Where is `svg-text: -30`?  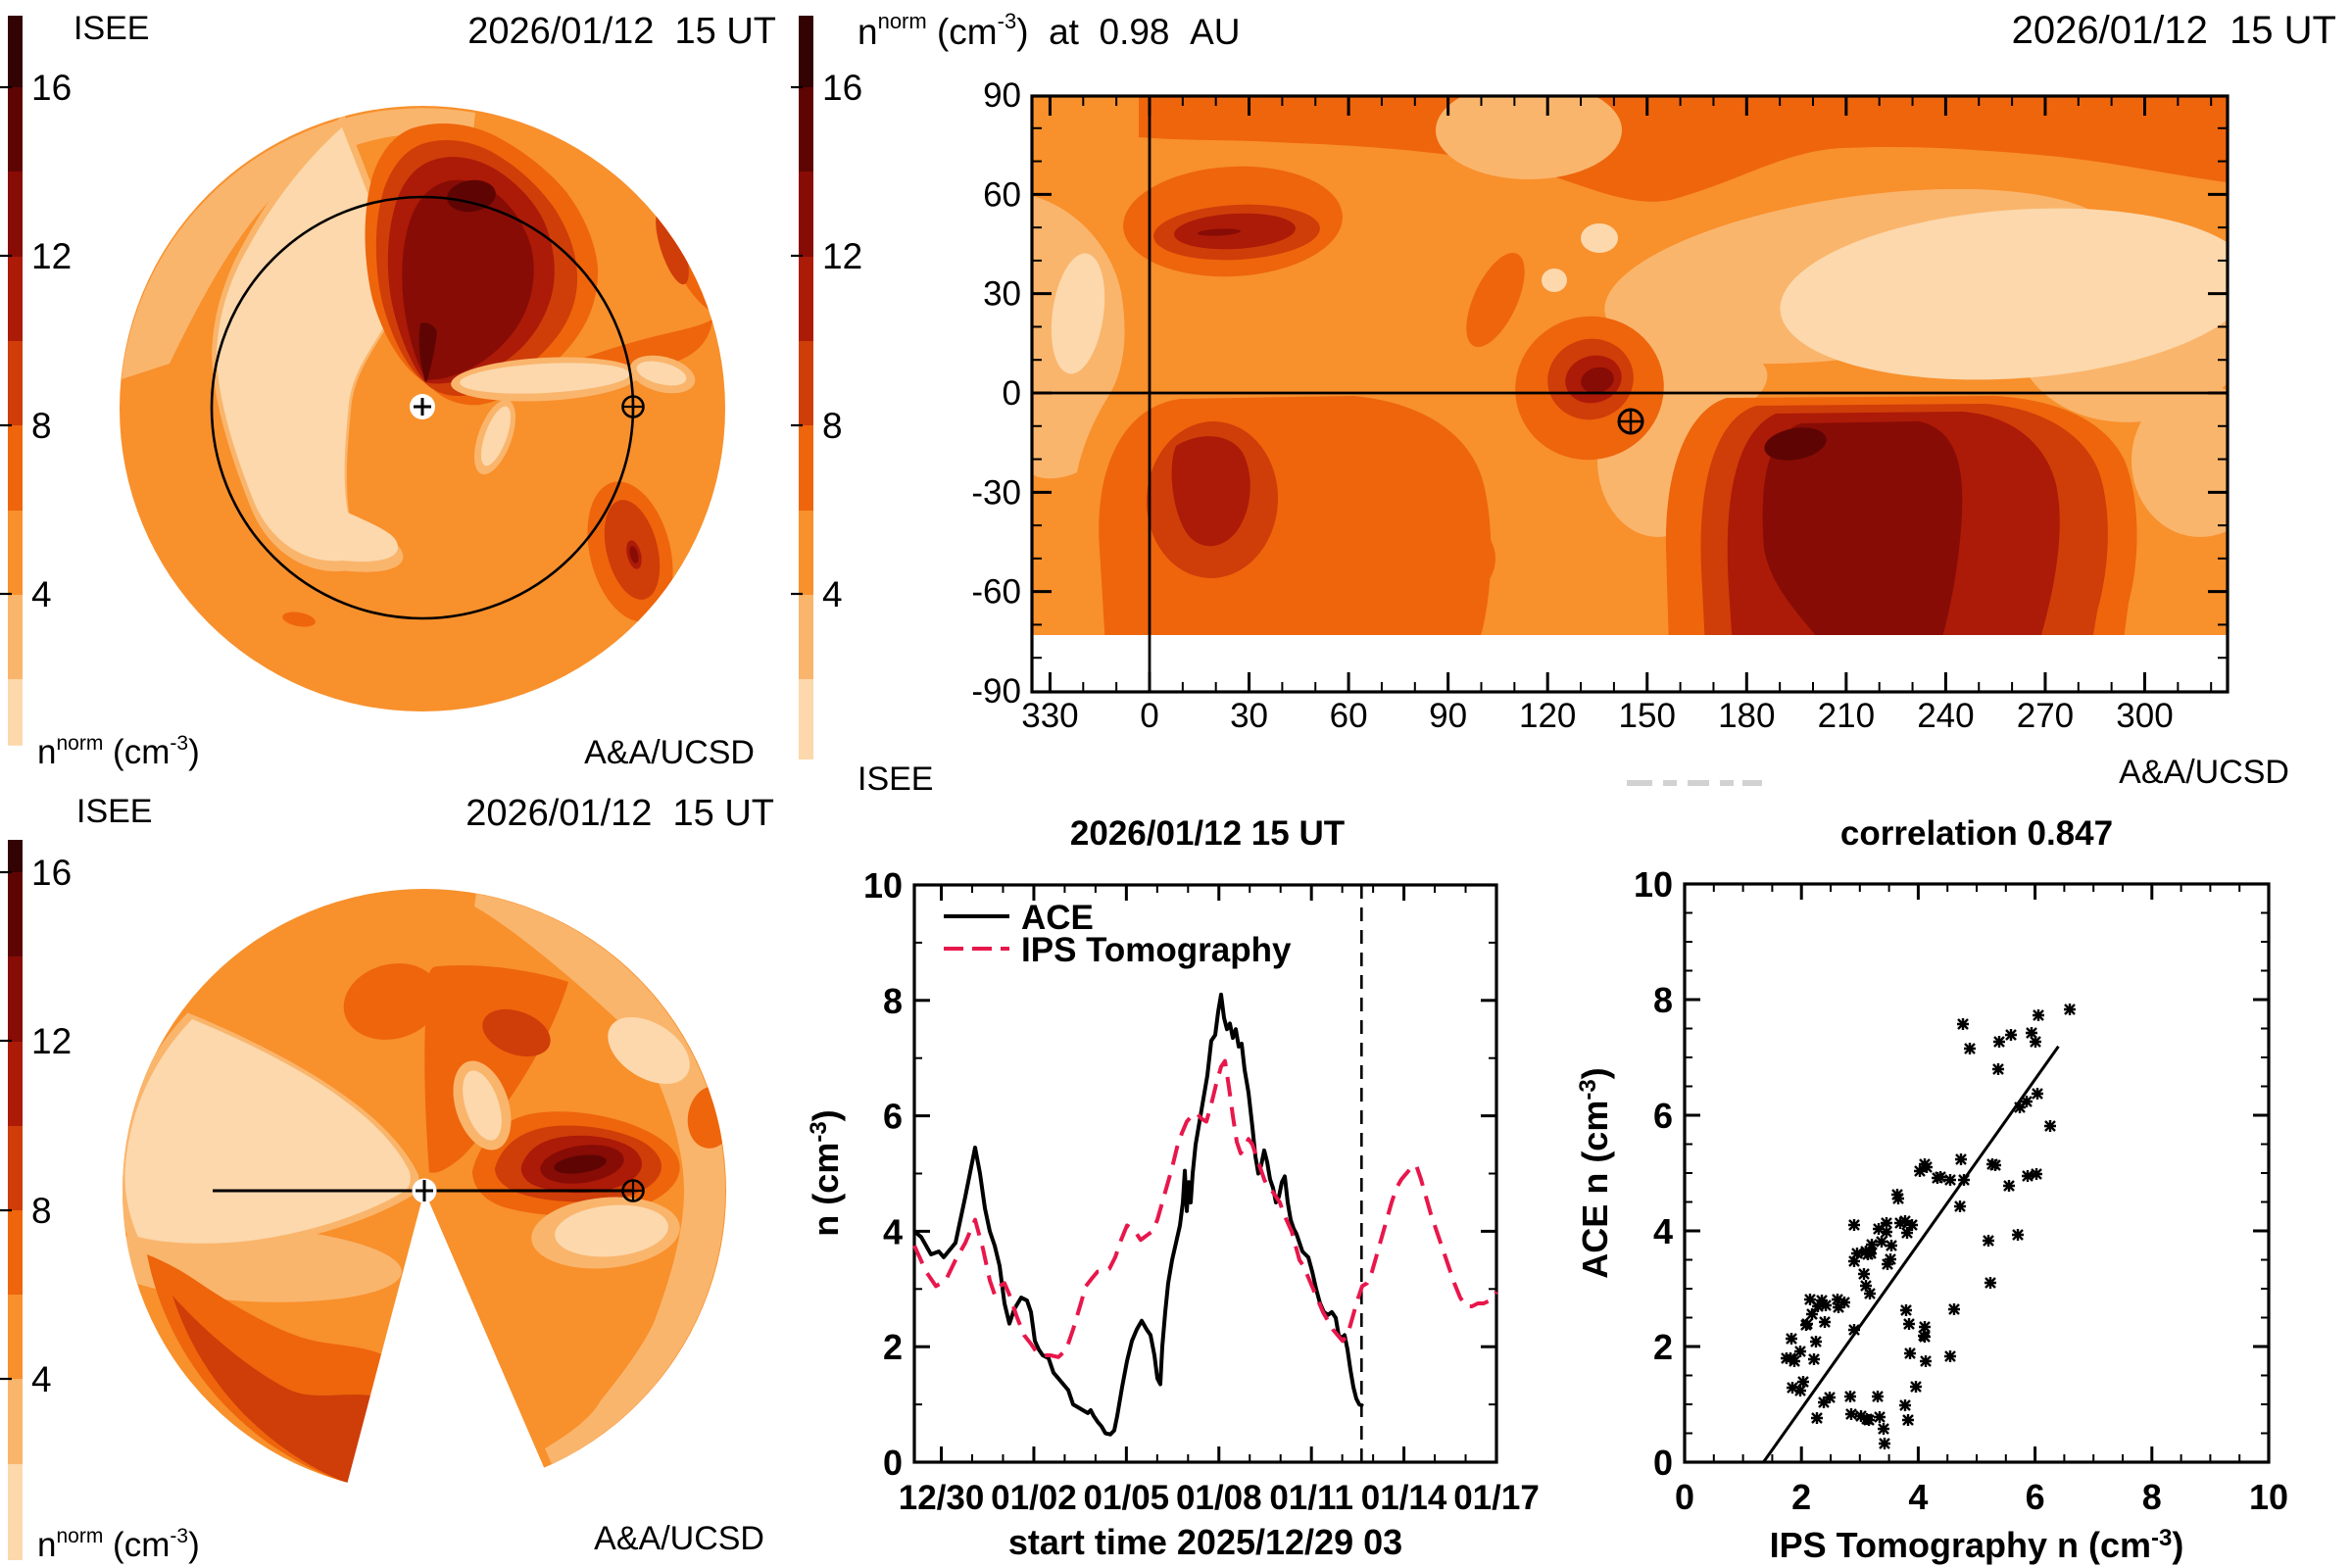 svg-text: -30 is located at coordinates (996, 492).